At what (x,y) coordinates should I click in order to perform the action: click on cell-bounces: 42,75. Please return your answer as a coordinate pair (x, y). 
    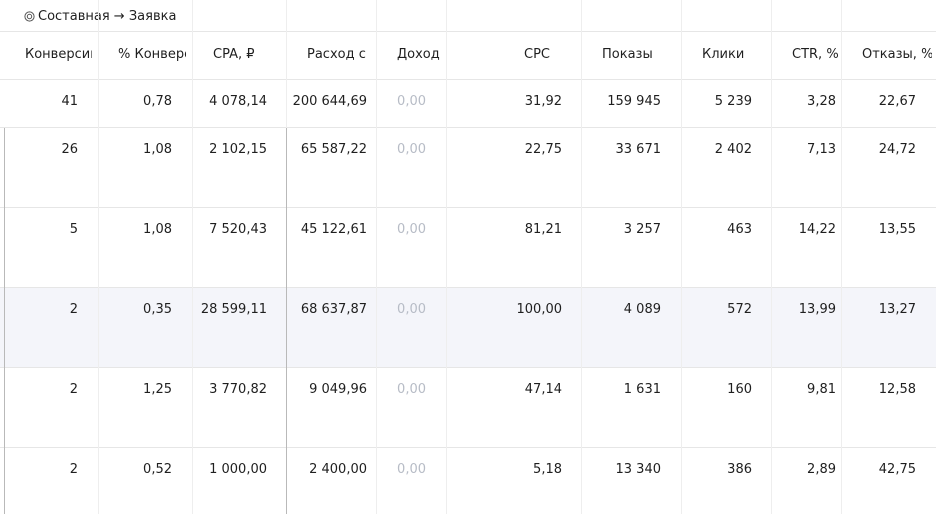
    Looking at the image, I should click on (897, 469).